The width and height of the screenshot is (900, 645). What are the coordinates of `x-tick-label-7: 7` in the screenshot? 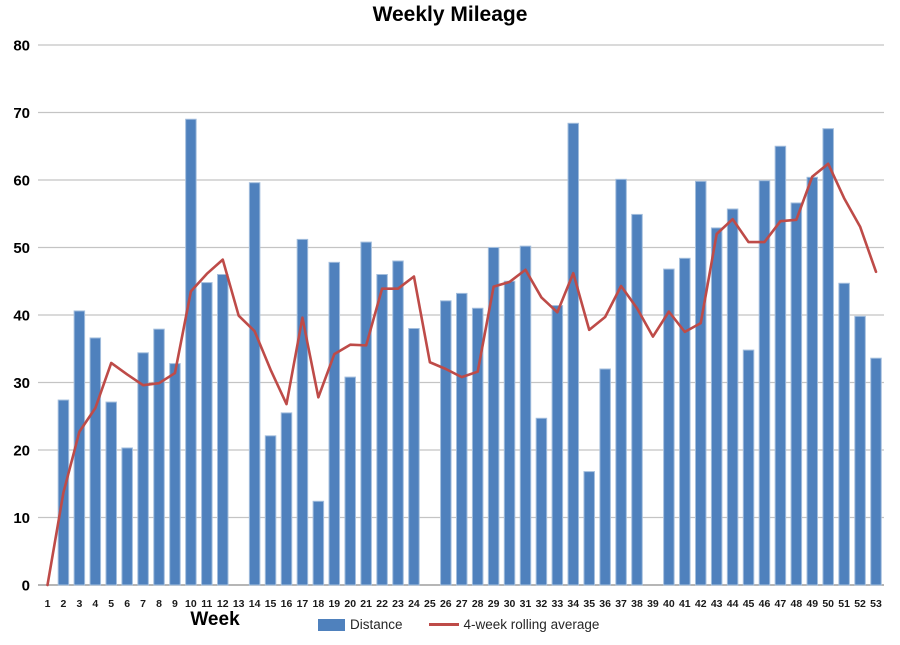 It's located at (143, 604).